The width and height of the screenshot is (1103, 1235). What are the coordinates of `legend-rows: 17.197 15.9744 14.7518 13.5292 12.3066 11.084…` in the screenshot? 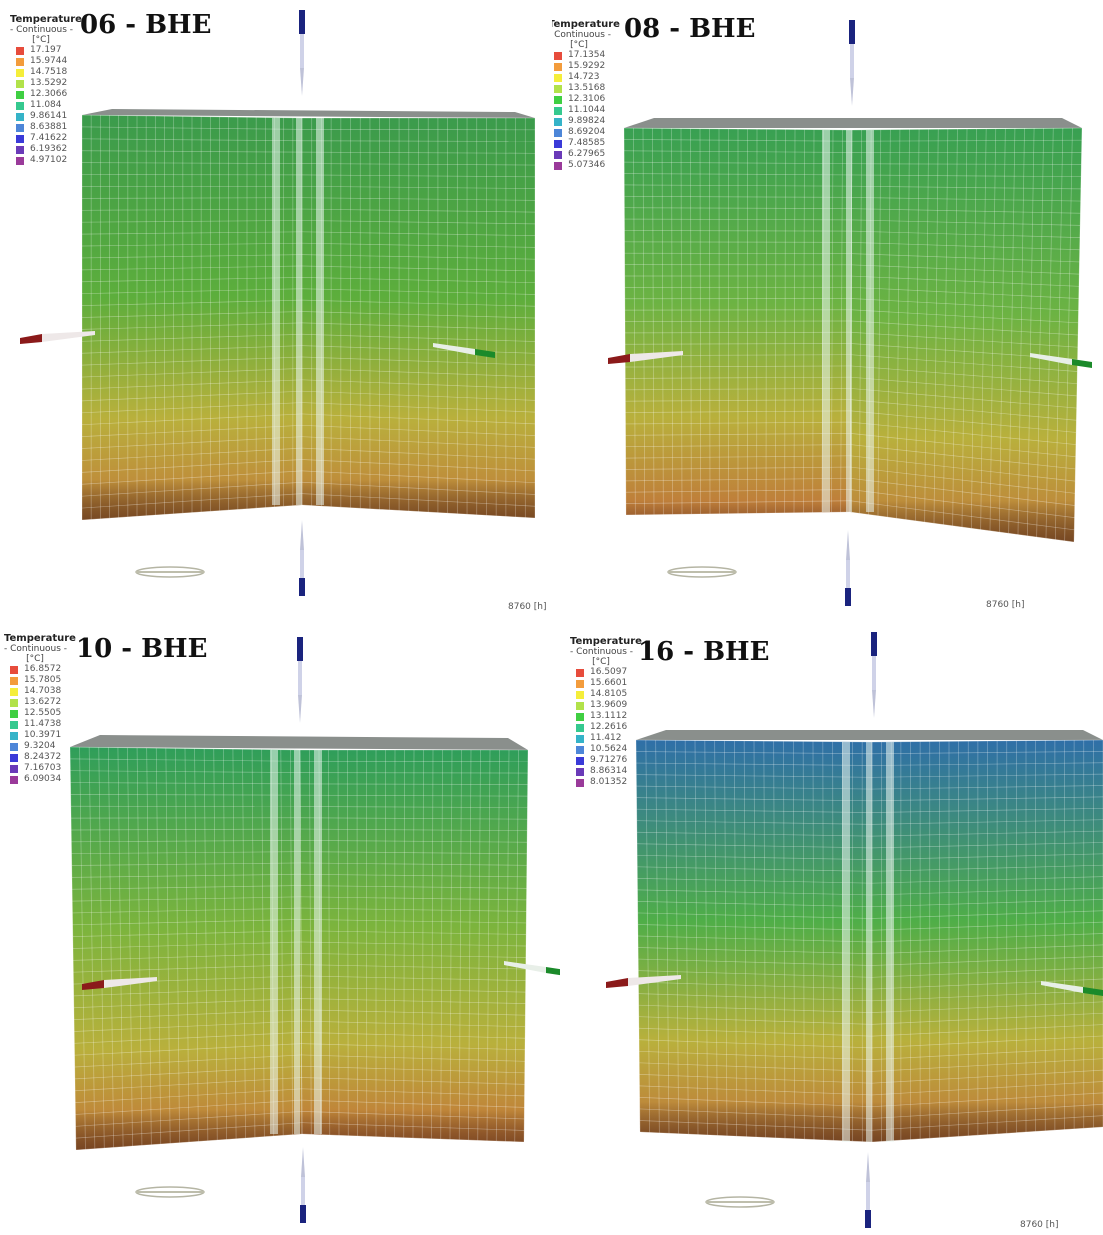 It's located at (46, 105).